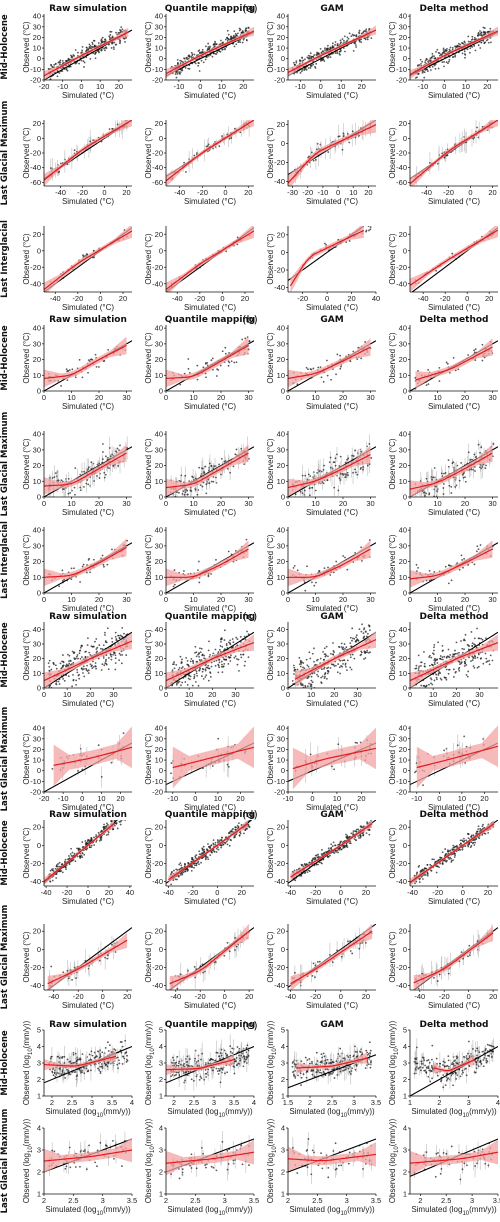  What do you see at coordinates (454, 566) in the screenshot?
I see `plot-area` at bounding box center [454, 566].